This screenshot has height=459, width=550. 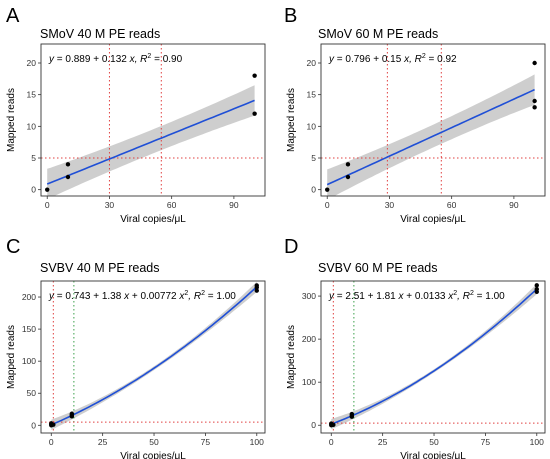 What do you see at coordinates (13, 247) in the screenshot?
I see `panel-letter: C` at bounding box center [13, 247].